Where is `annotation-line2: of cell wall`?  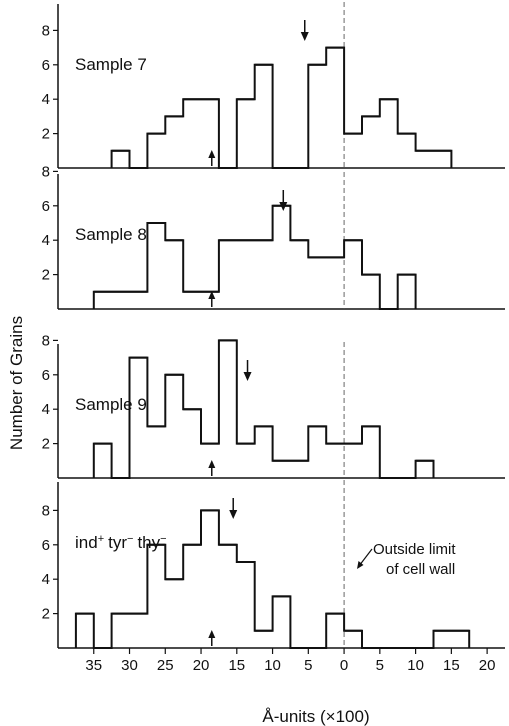 annotation-line2: of cell wall is located at coordinates (420, 569).